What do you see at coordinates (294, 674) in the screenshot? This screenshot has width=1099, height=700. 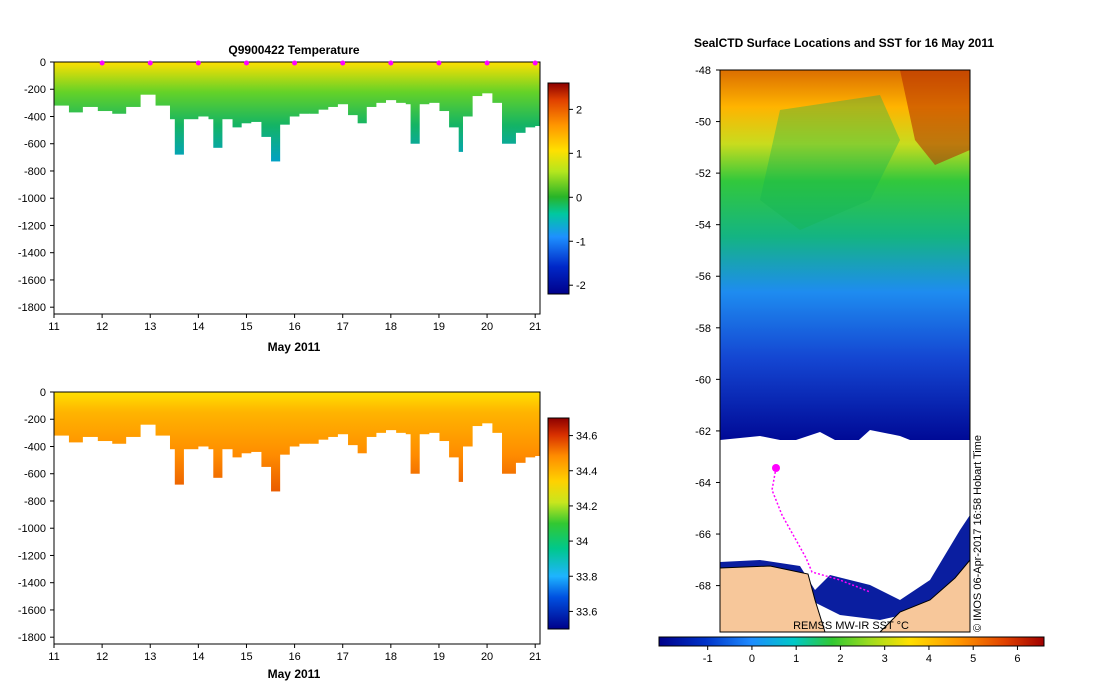 I see `salinity-x-label: May 2011` at bounding box center [294, 674].